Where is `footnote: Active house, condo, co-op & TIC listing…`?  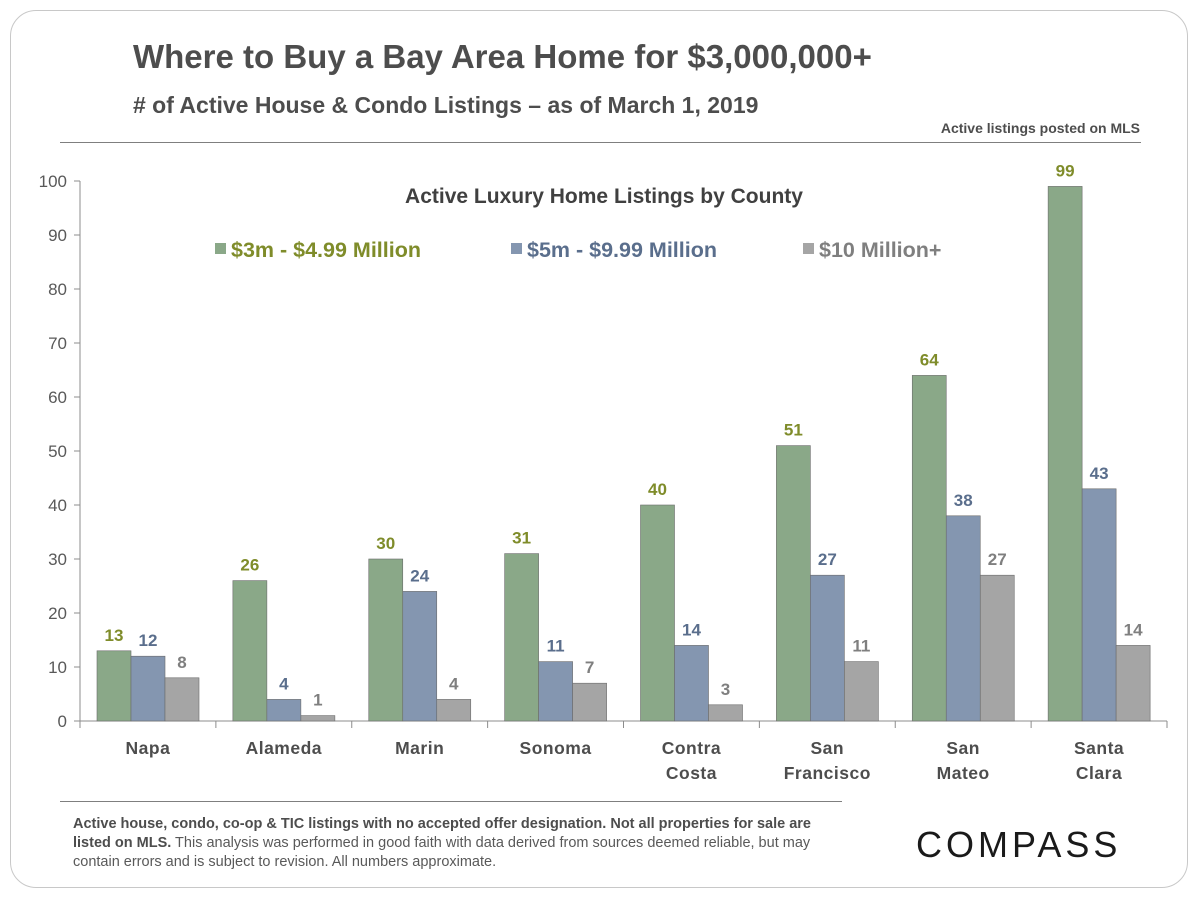
footnote: Active house, condo, co-op & TIC listing… is located at coordinates (458, 843).